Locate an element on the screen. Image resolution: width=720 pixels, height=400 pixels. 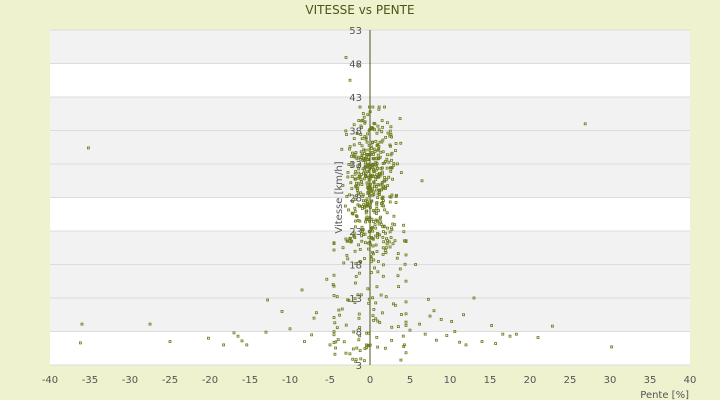
x-tick-label: 40 is located at coordinates (690, 380).